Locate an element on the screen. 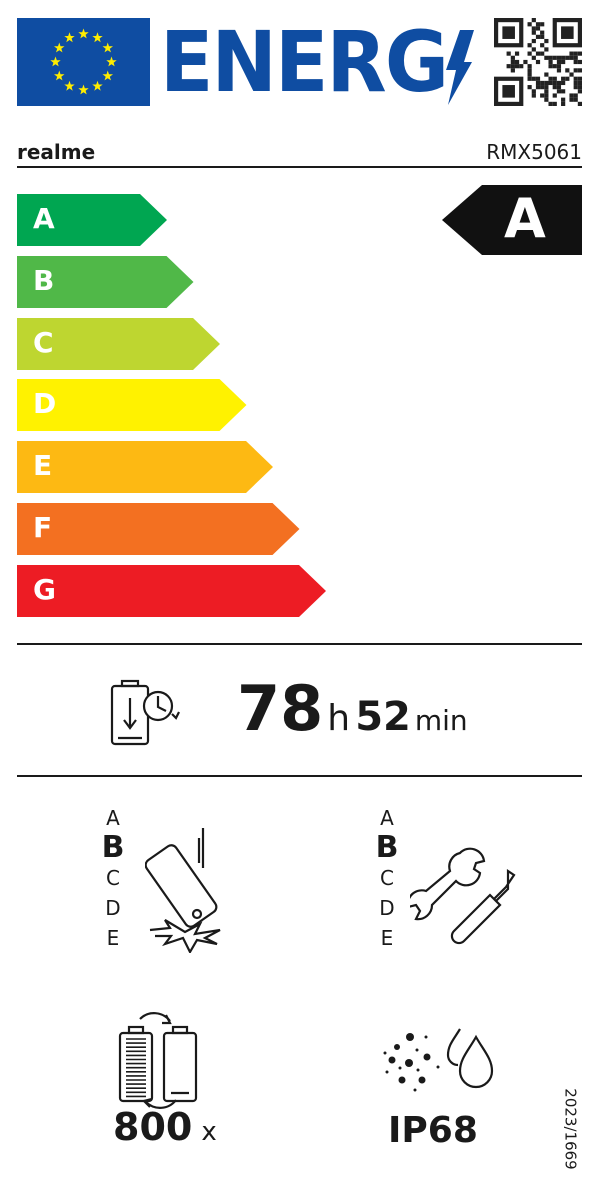 Image resolution: width=600 pixels, height=1200 pixels. energy-class-bar-f: F is located at coordinates (158, 529).